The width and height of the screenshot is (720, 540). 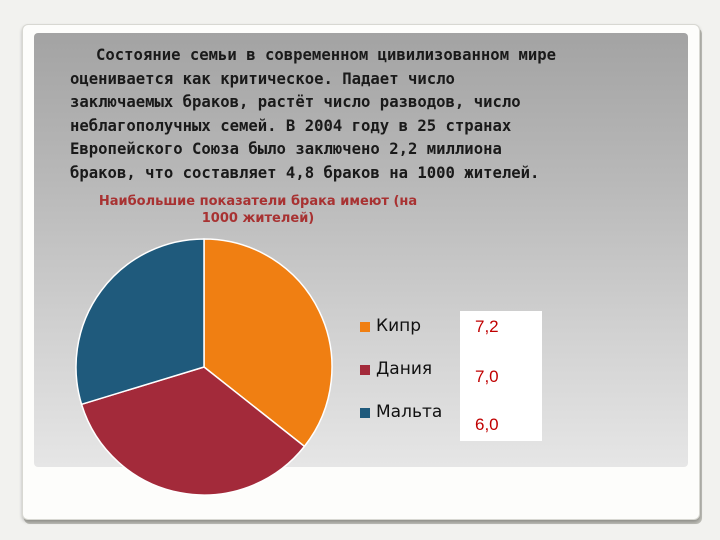 What do you see at coordinates (365, 370) in the screenshot?
I see `legend-swatch-denmark` at bounding box center [365, 370].